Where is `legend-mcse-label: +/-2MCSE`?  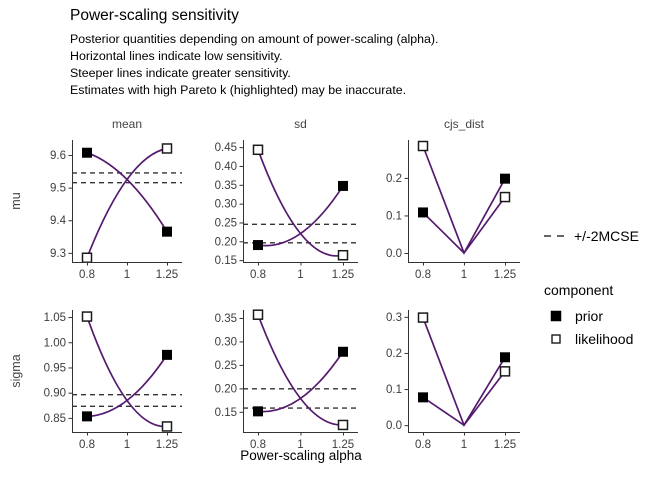
legend-mcse-label: +/-2MCSE is located at coordinates (606, 236).